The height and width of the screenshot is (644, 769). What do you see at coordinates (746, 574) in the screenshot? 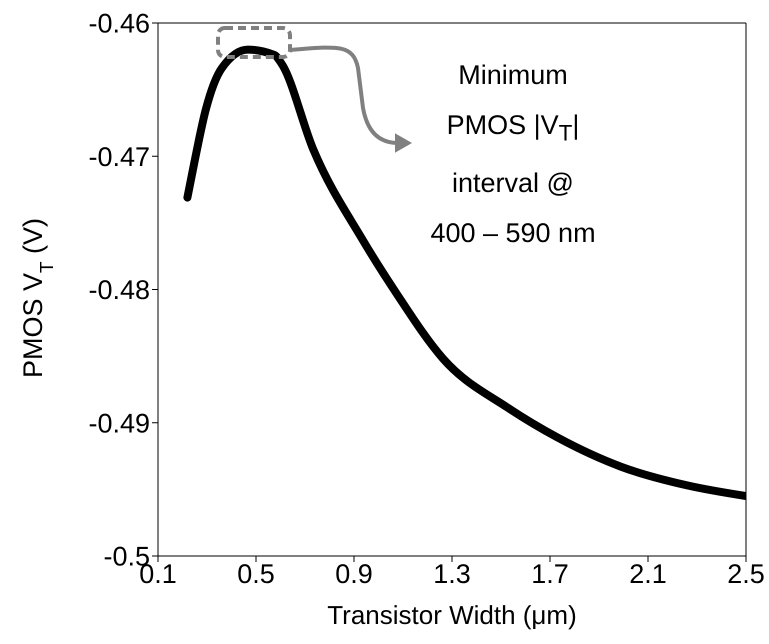
I see `x-tick-label: 2.5` at bounding box center [746, 574].